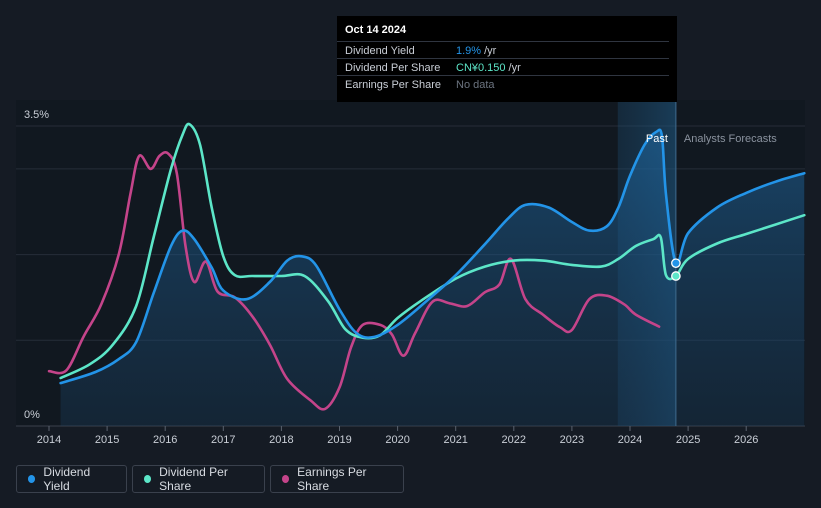  I want to click on past-label: Past, so click(657, 139).